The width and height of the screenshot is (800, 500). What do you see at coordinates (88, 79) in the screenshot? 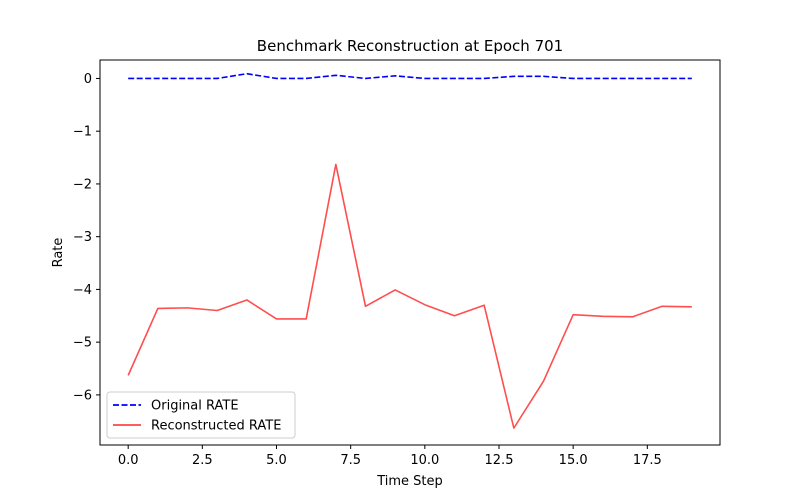
I see `y-tick-label: 0` at bounding box center [88, 79].